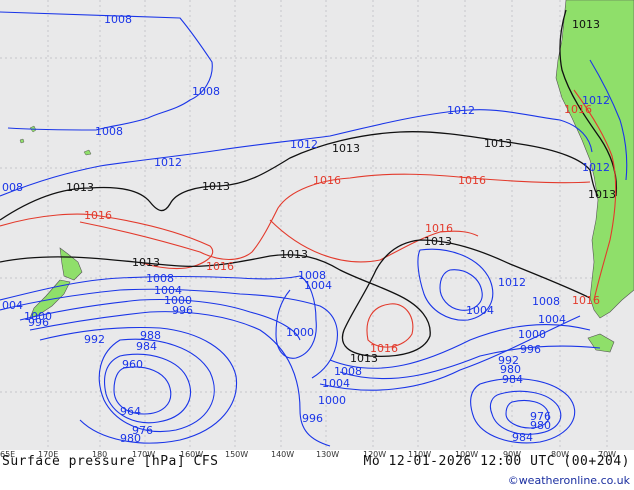  I want to click on longitude-tick: 110W, so click(420, 454).